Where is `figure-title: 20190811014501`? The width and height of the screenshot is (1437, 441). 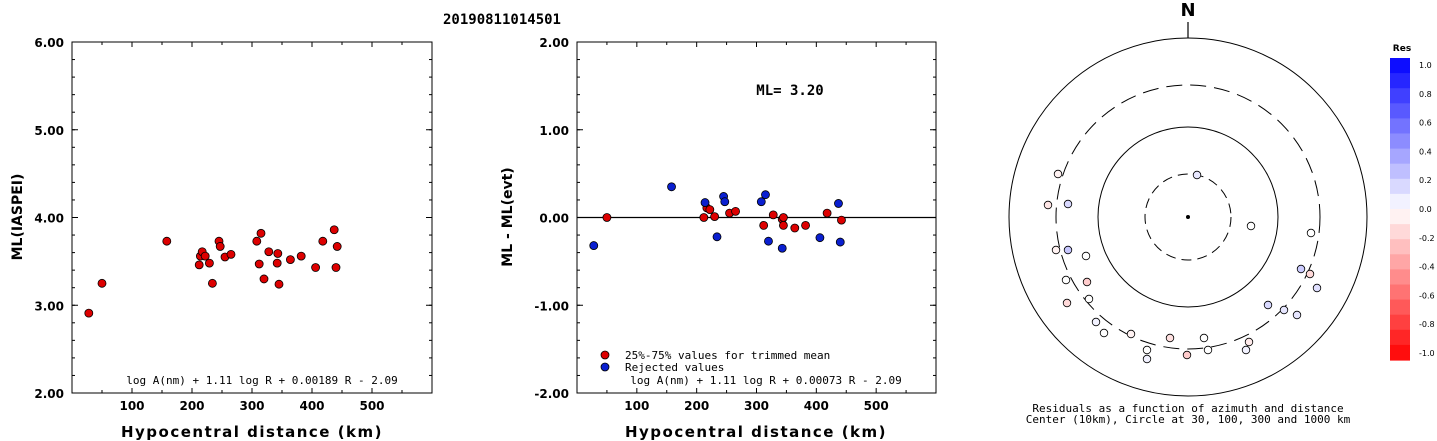 figure-title: 20190811014501 is located at coordinates (502, 20).